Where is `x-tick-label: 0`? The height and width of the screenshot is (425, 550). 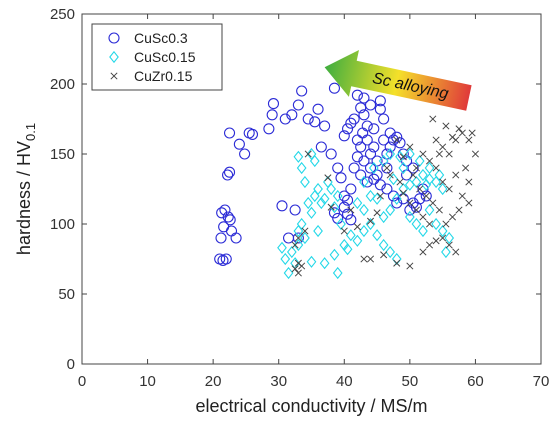
x-tick-label: 0 is located at coordinates (82, 381).